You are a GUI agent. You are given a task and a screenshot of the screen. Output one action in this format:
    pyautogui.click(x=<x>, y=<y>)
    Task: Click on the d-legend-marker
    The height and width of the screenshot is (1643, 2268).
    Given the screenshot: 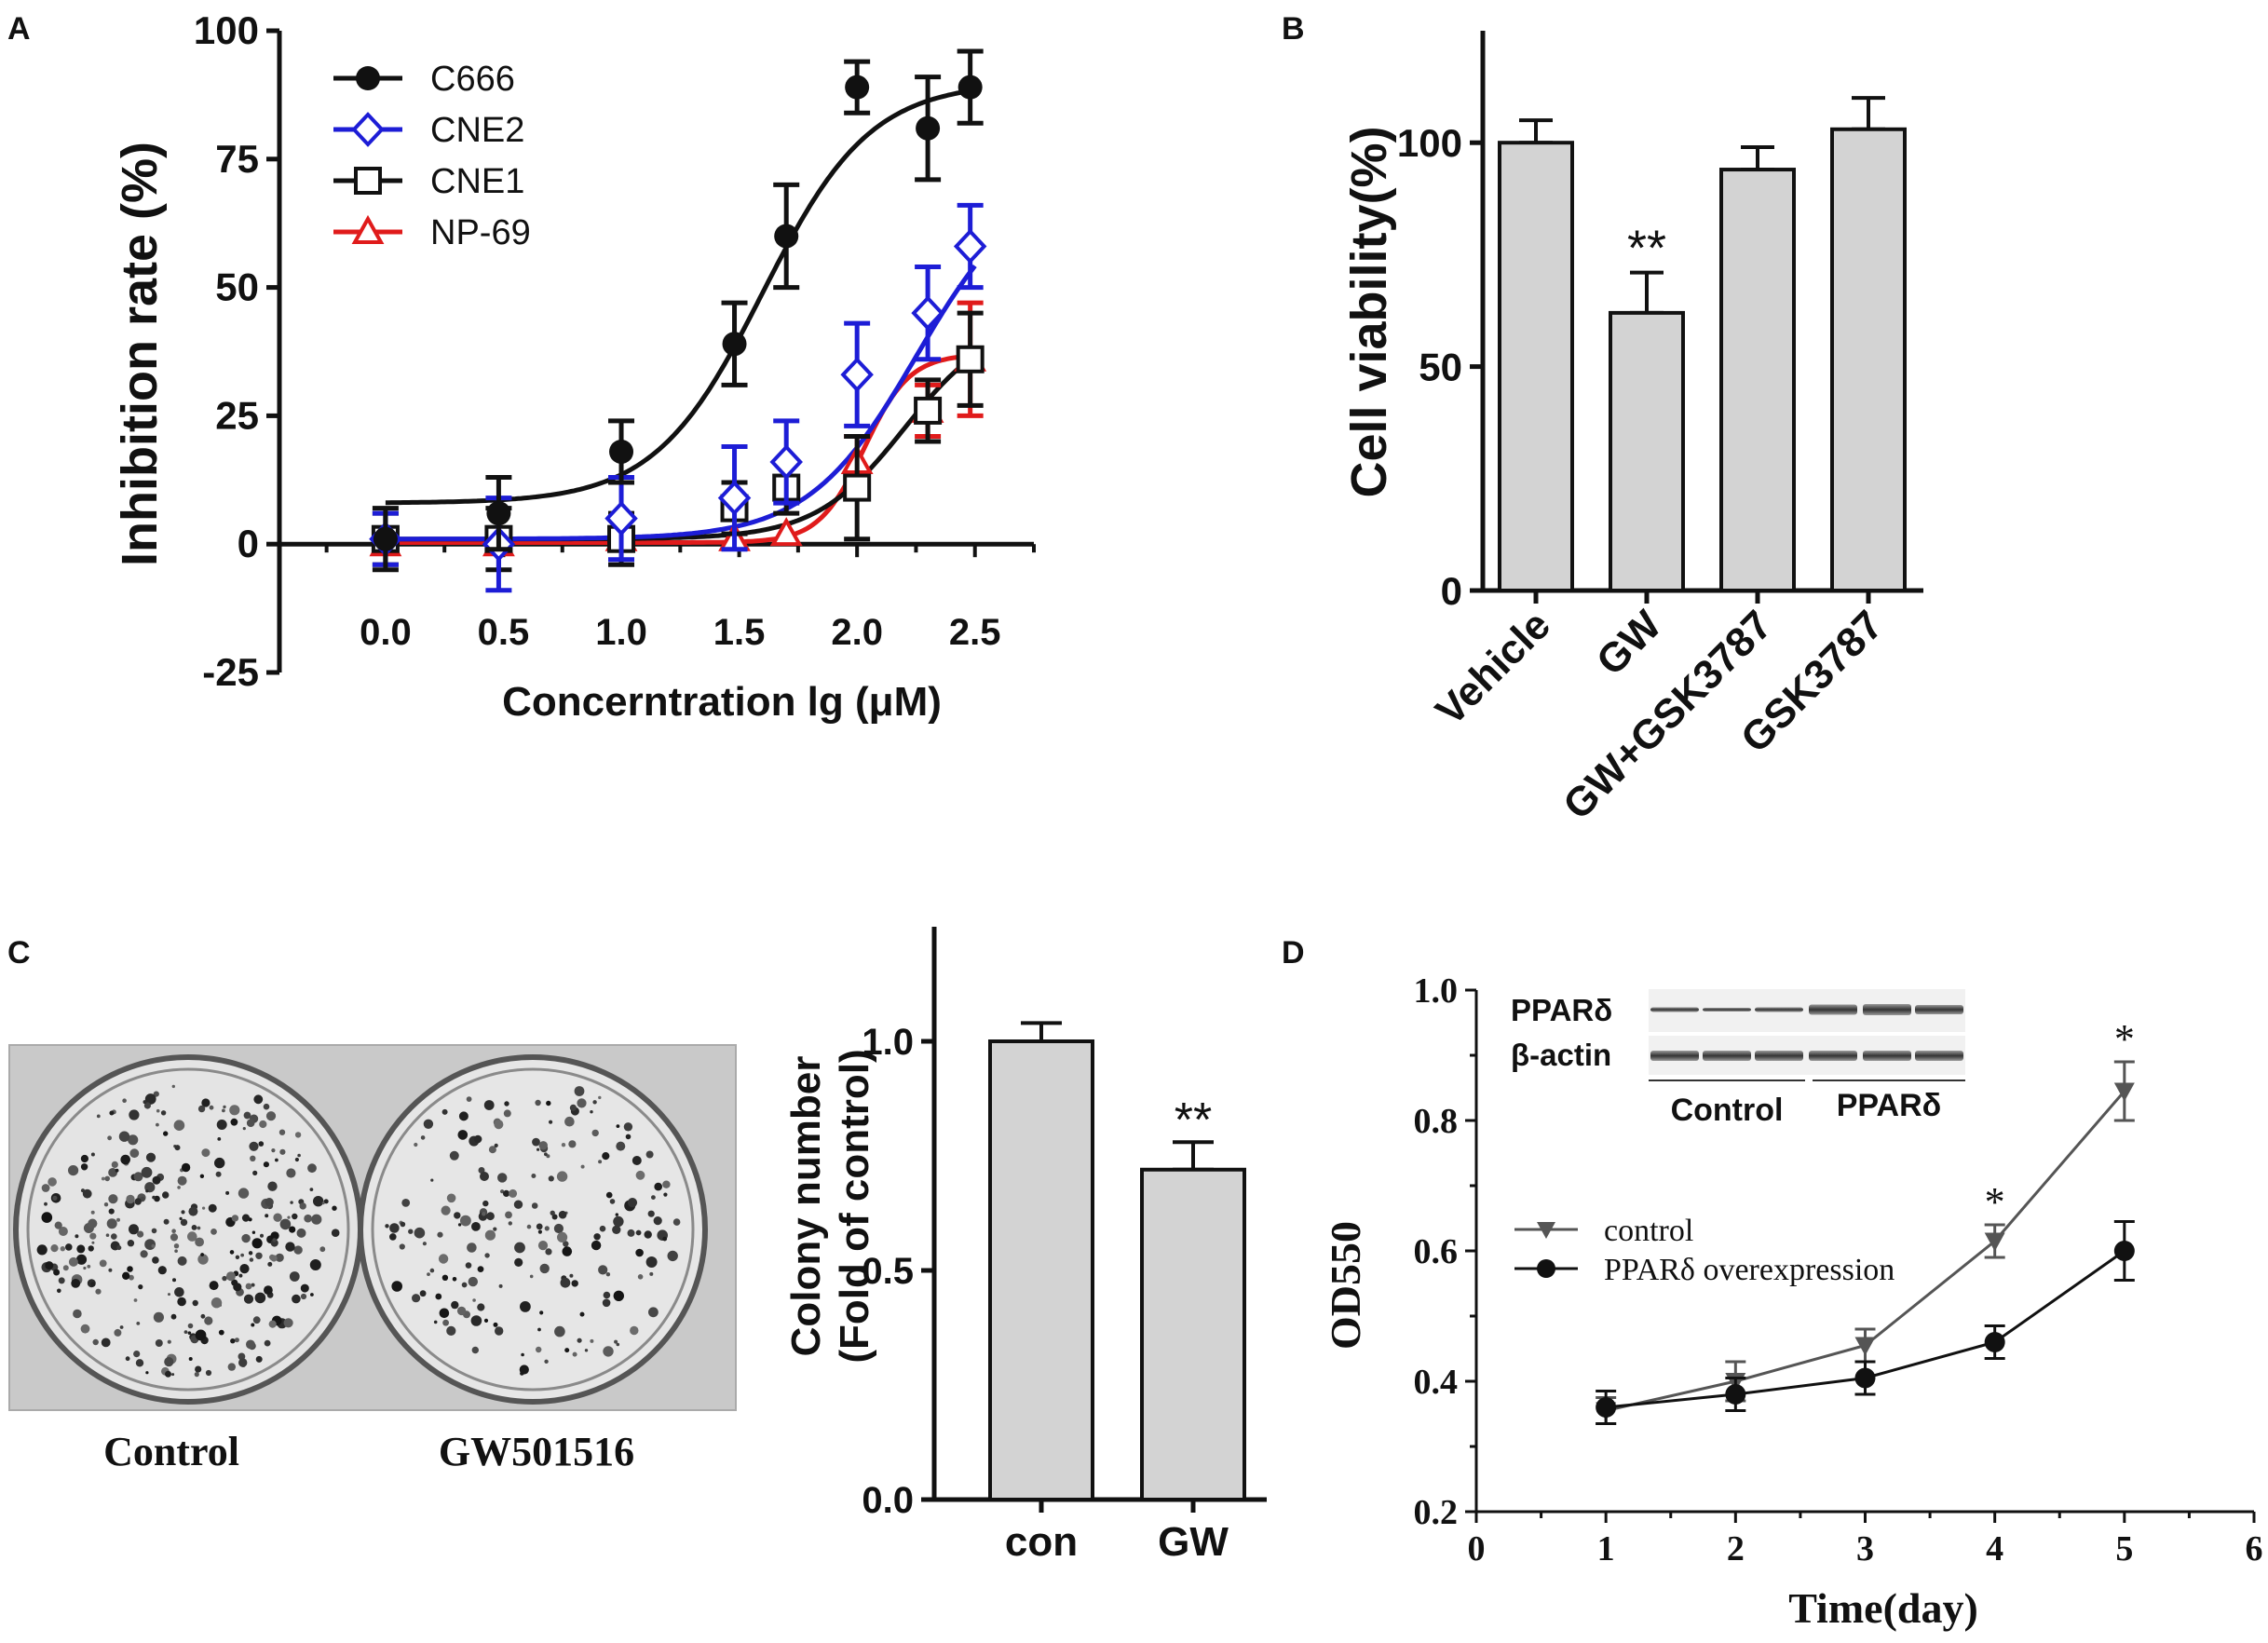 What is the action you would take?
    pyautogui.click(x=1546, y=1231)
    